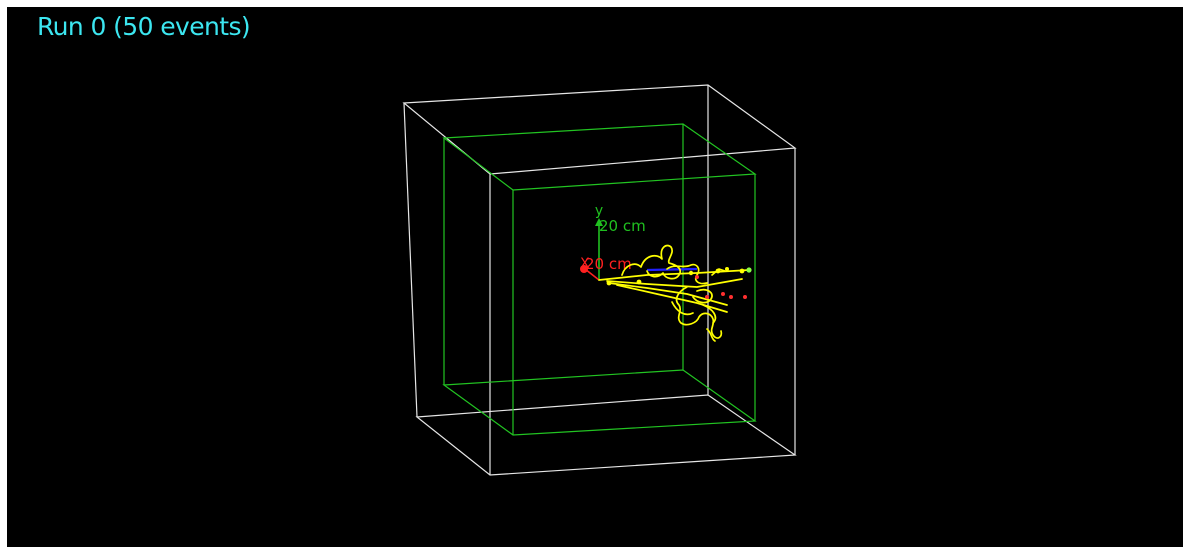 This screenshot has height=549, width=1187. What do you see at coordinates (584, 269) in the screenshot?
I see `x-axis-arrowhead` at bounding box center [584, 269].